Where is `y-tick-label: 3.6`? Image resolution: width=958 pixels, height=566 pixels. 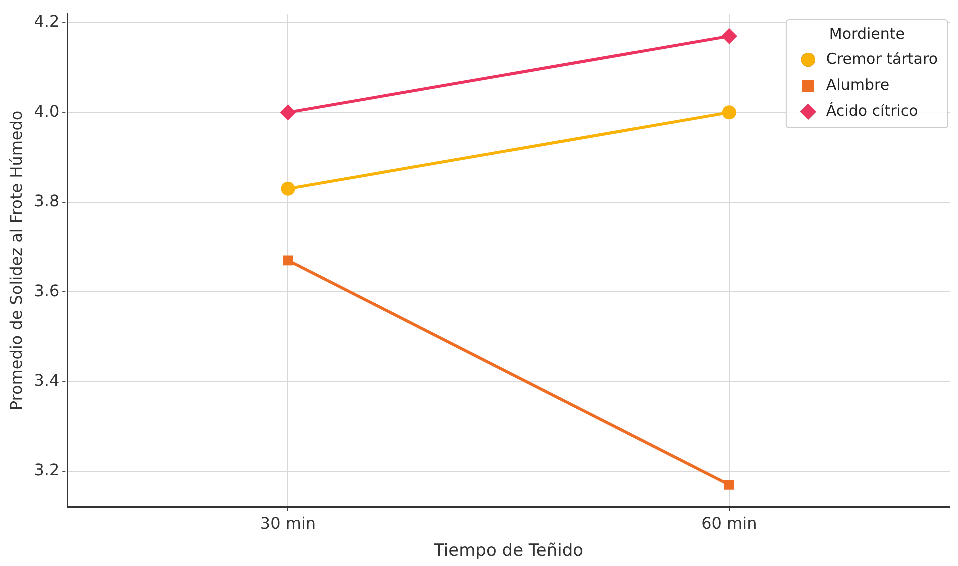 y-tick-label: 3.6 is located at coordinates (47, 290).